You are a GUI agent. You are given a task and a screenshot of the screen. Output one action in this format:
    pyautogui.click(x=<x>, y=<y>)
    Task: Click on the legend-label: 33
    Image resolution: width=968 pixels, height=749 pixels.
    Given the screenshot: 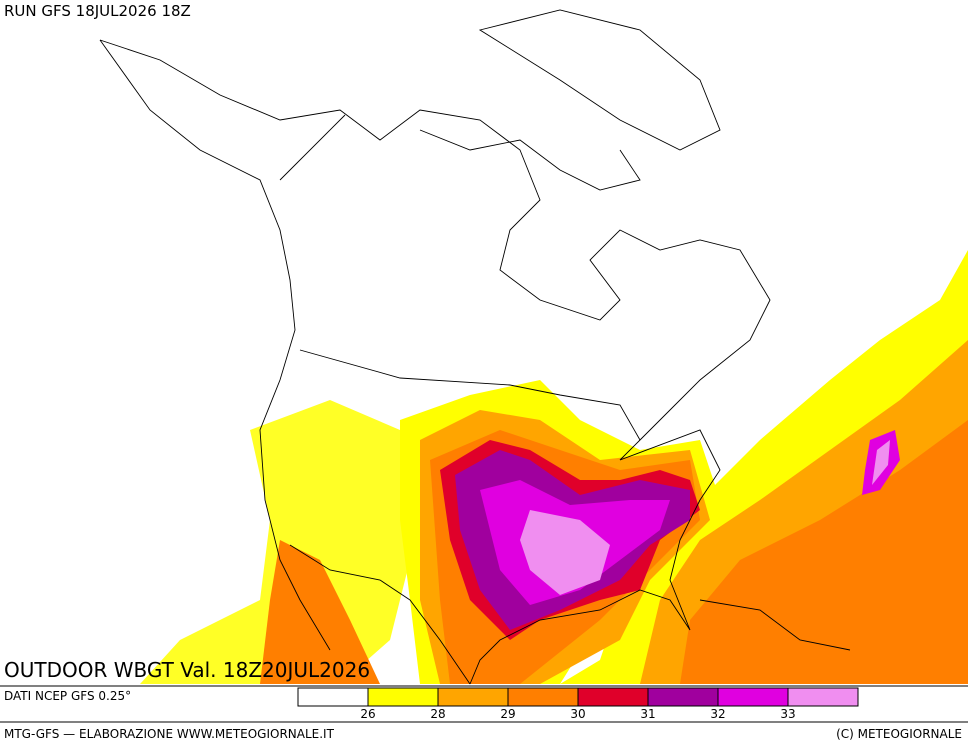 What is the action you would take?
    pyautogui.click(x=787, y=714)
    